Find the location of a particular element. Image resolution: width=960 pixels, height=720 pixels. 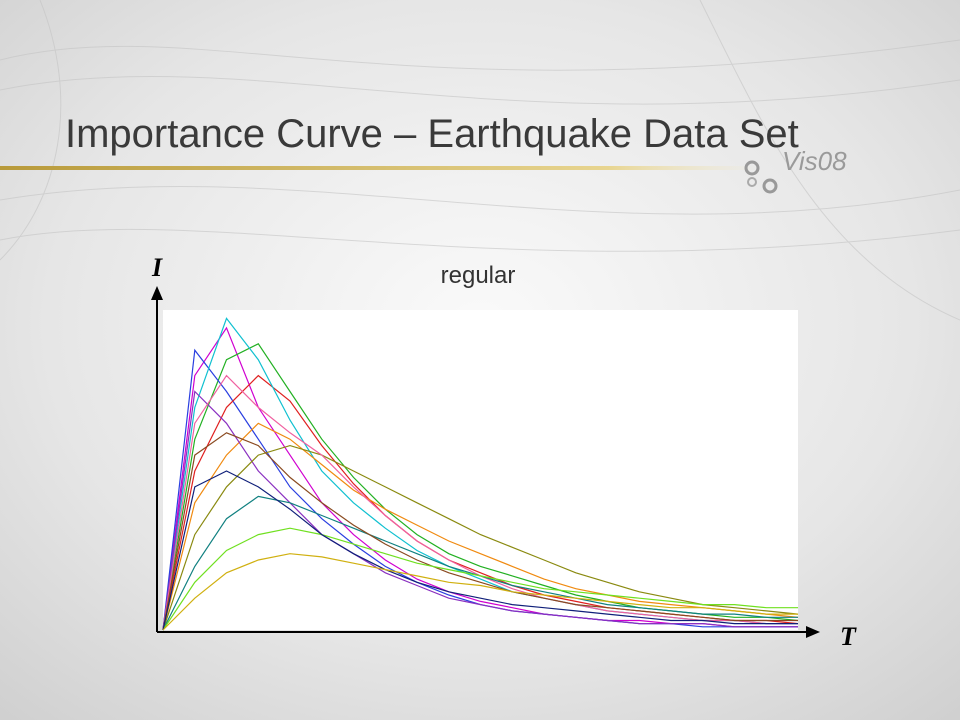

x-axis-arrow is located at coordinates (813, 632).